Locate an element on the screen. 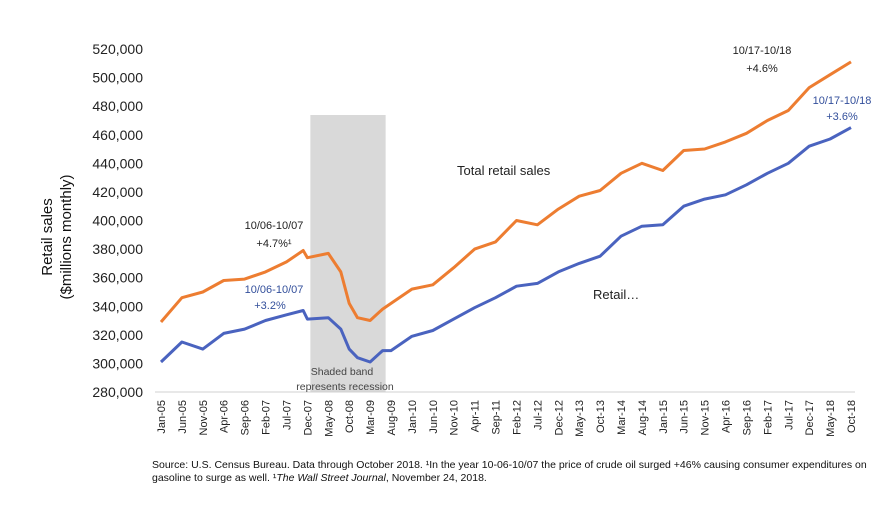 The image size is (891, 512). x-tick-label: Sep-06 is located at coordinates (246, 417).